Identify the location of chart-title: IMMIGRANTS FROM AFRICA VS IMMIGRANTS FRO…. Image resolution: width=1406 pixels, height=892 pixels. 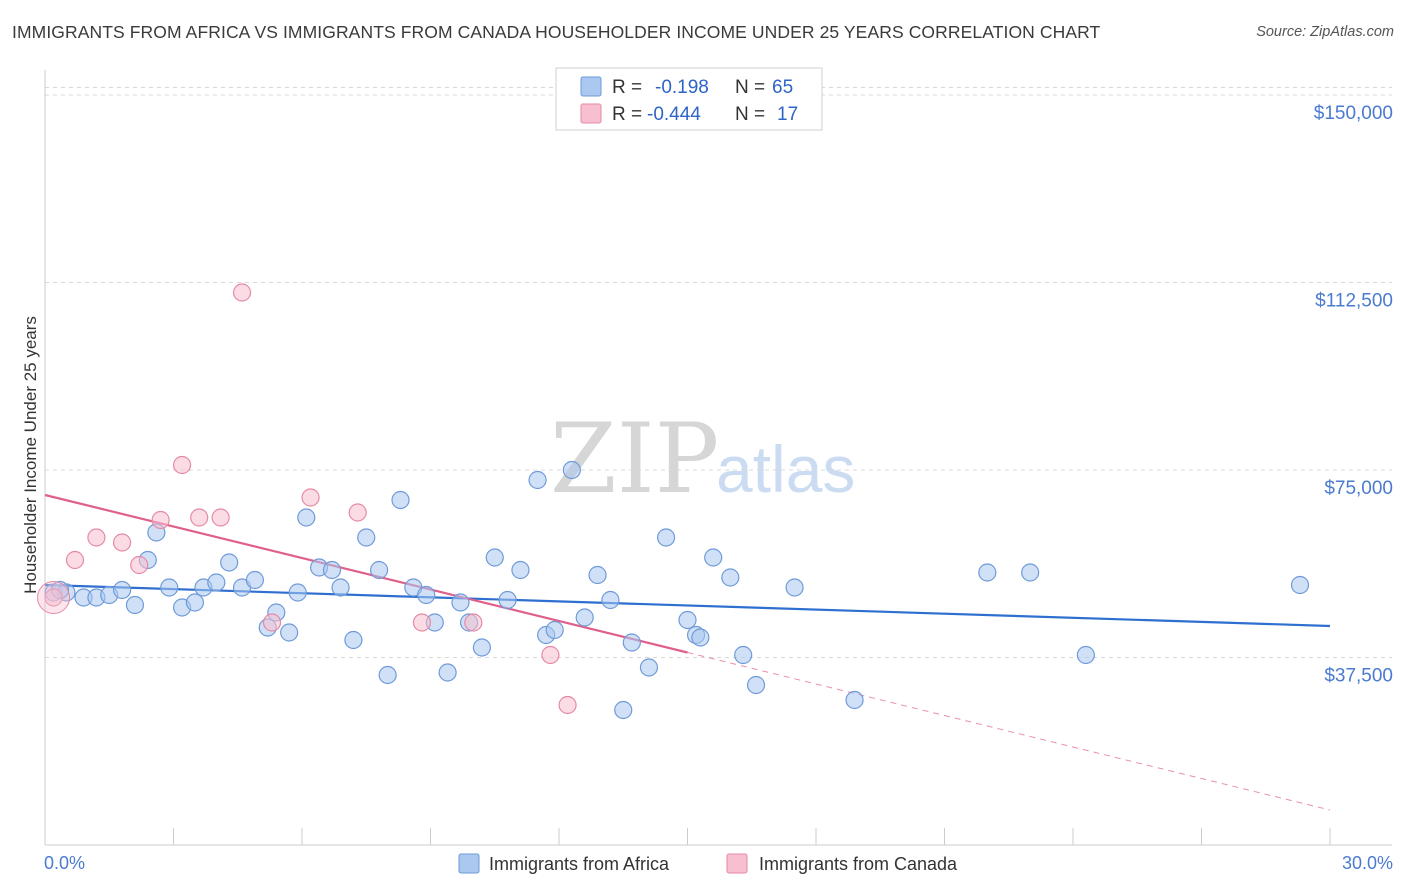
(556, 32).